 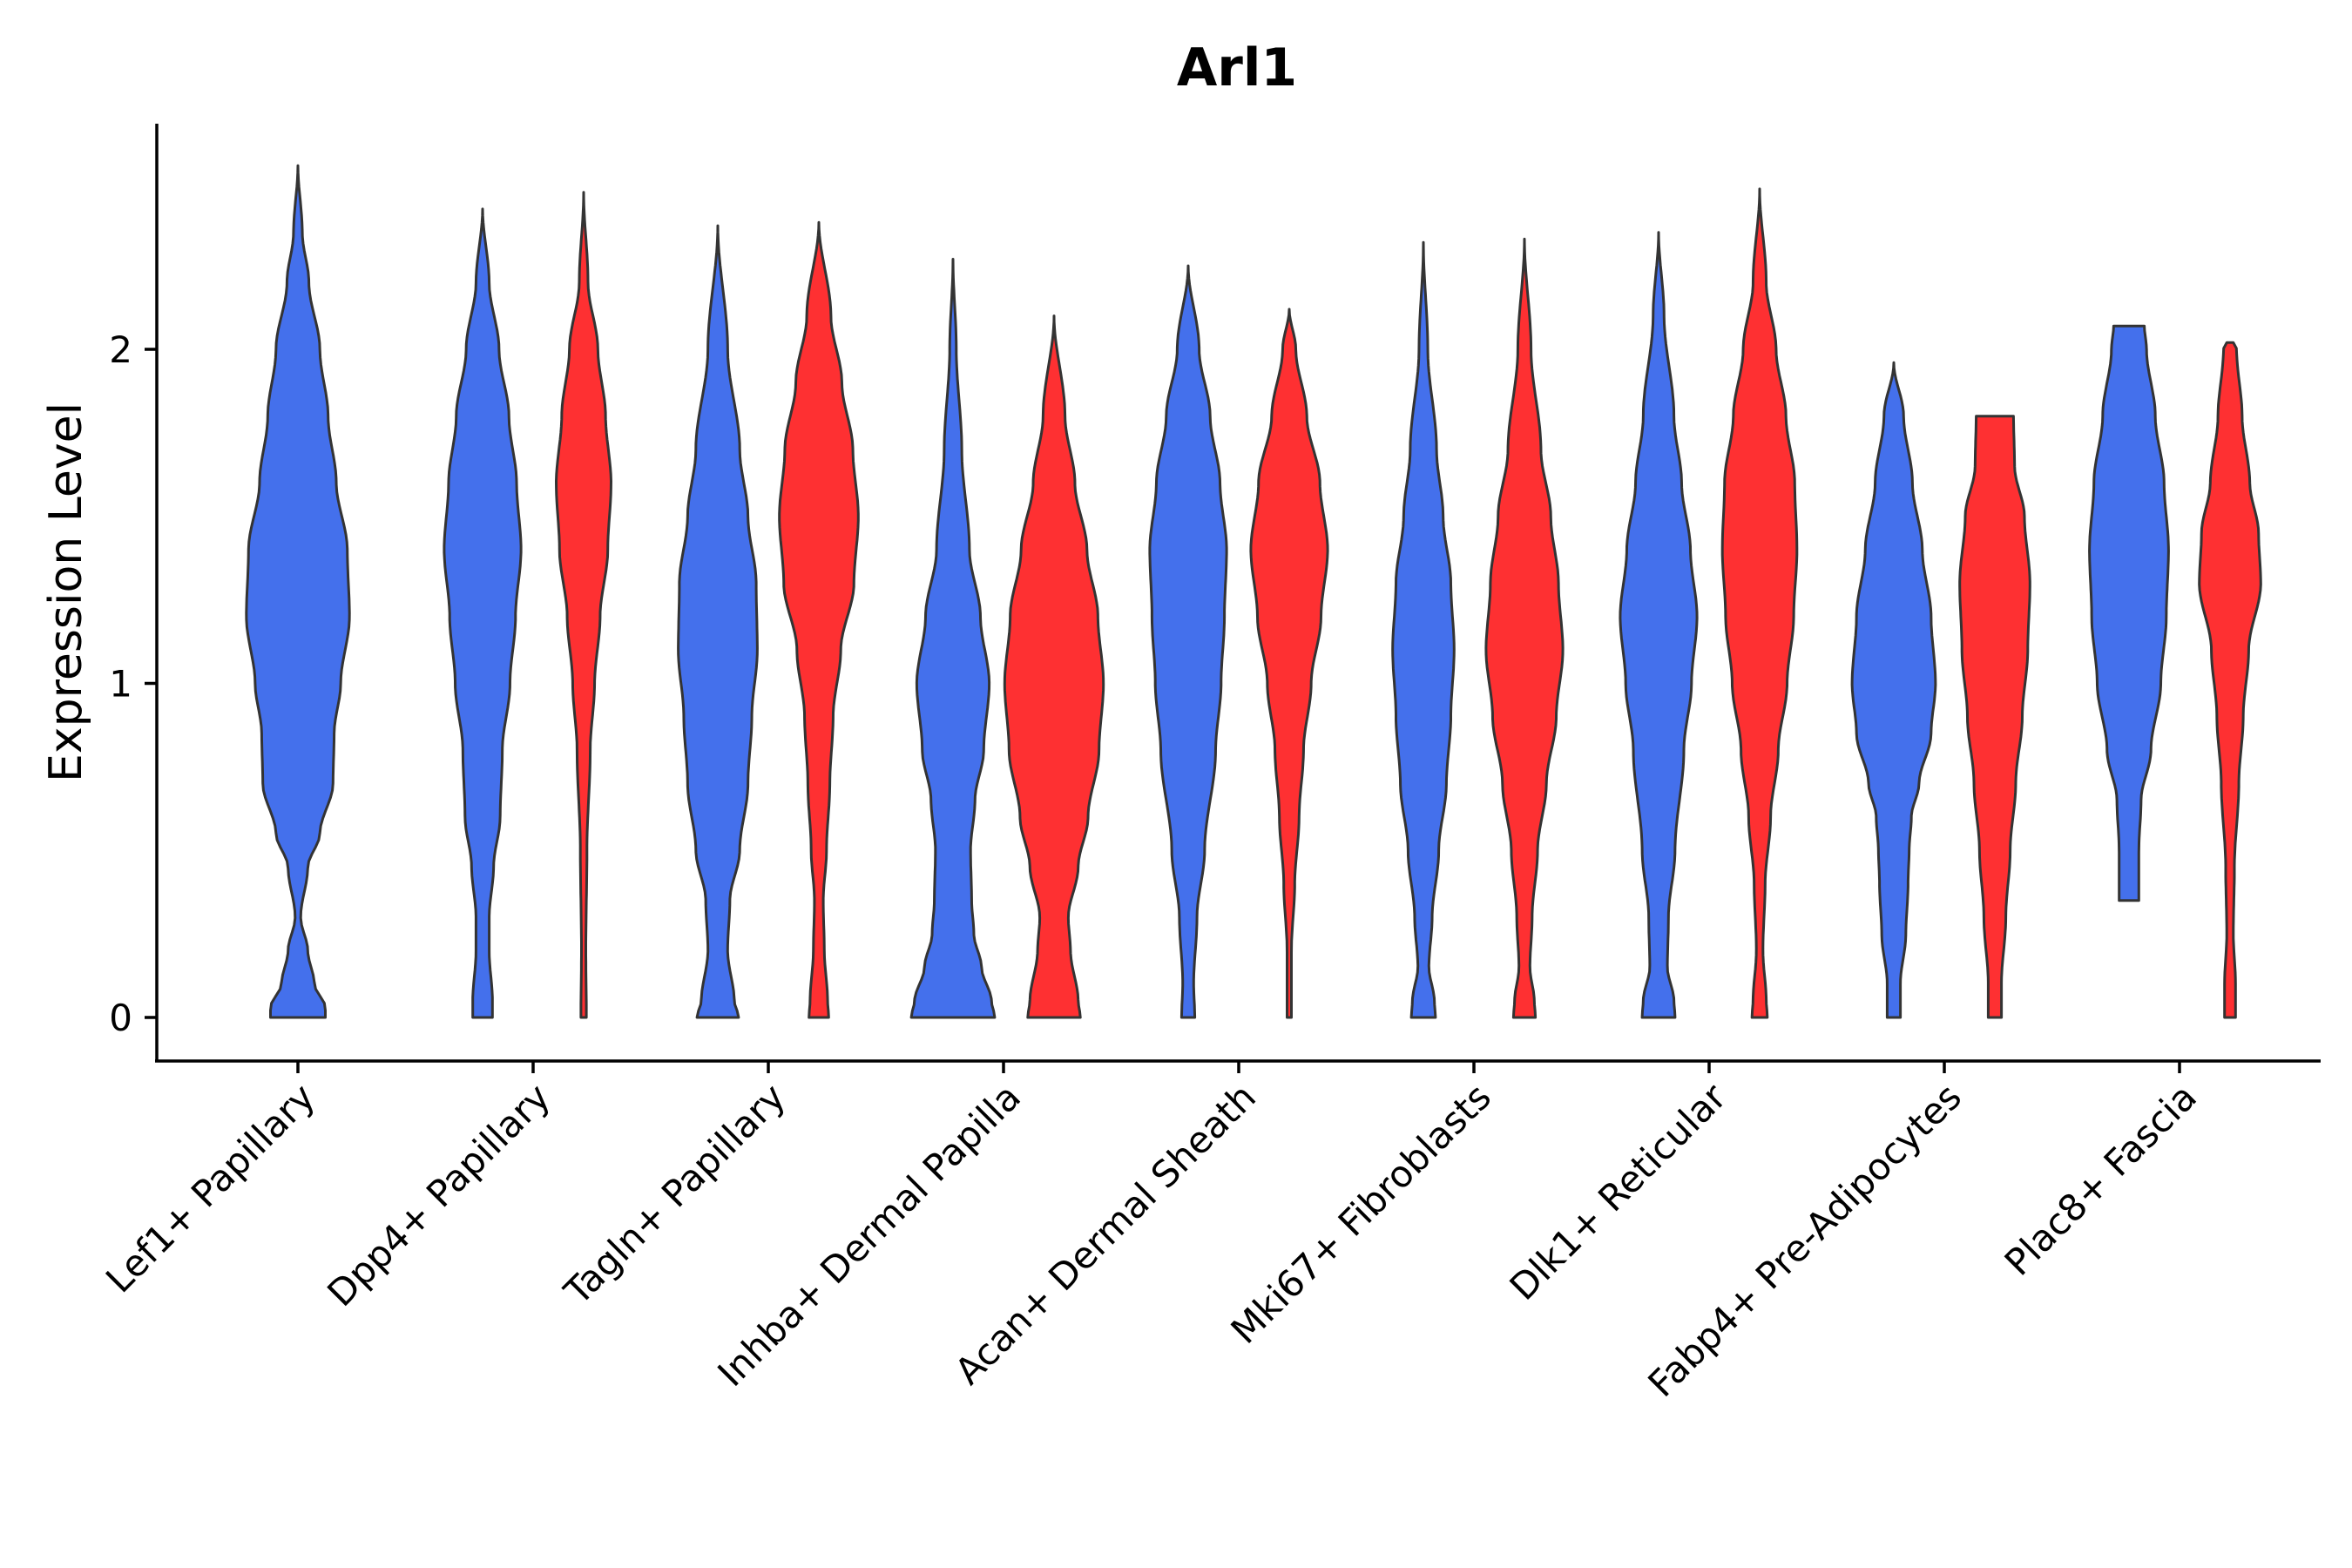 What do you see at coordinates (1659, 625) in the screenshot?
I see `violin-dlk1-reticular-a` at bounding box center [1659, 625].